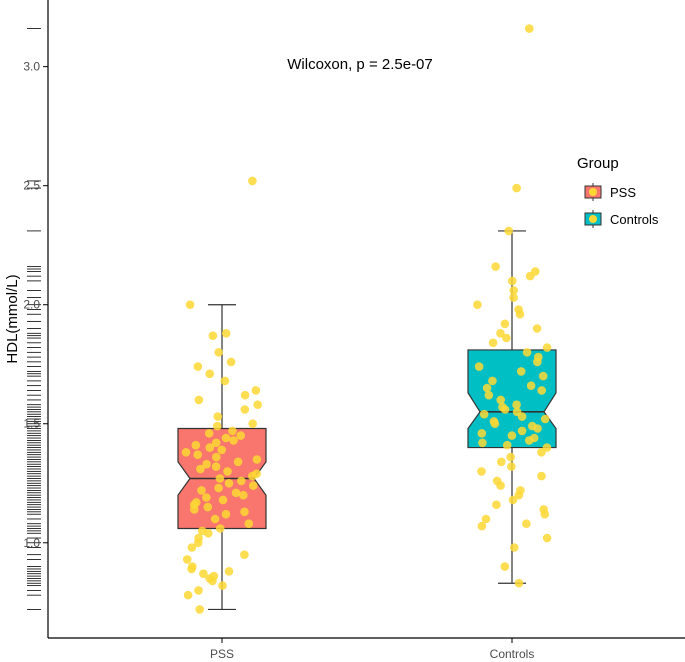 The width and height of the screenshot is (685, 662). What do you see at coordinates (31, 543) in the screenshot?
I see `y-tick-label: 1.0` at bounding box center [31, 543].